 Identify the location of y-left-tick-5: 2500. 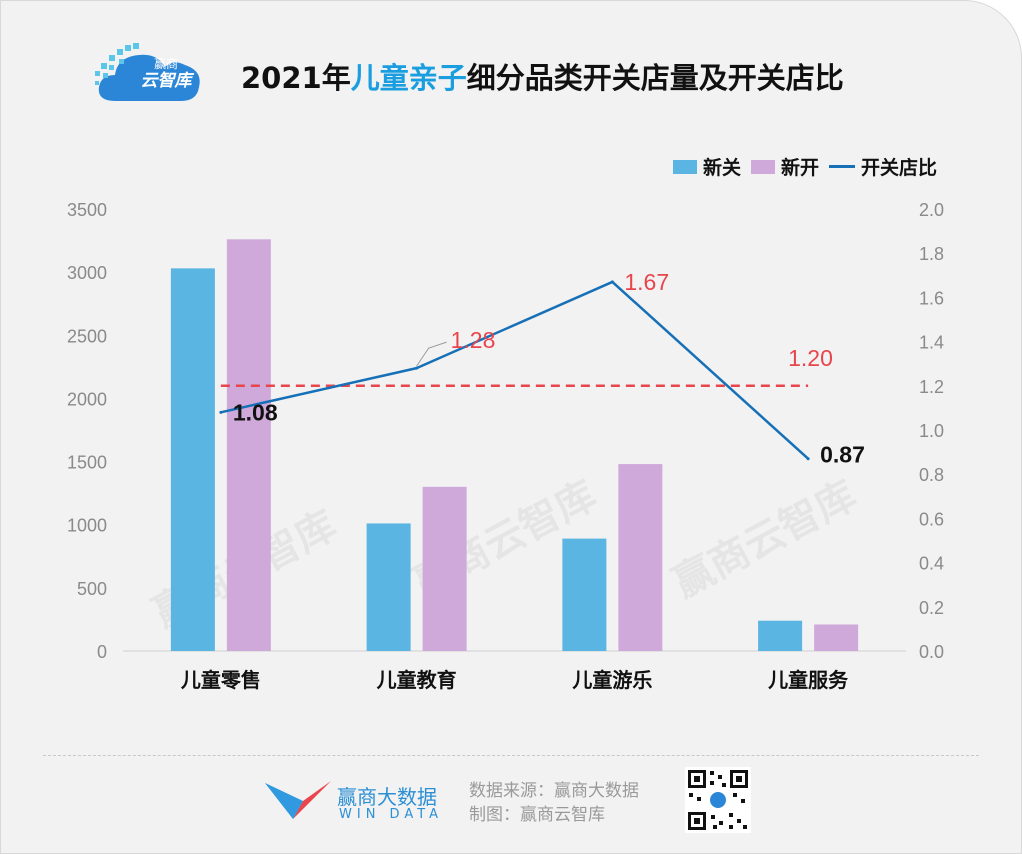
(87, 336).